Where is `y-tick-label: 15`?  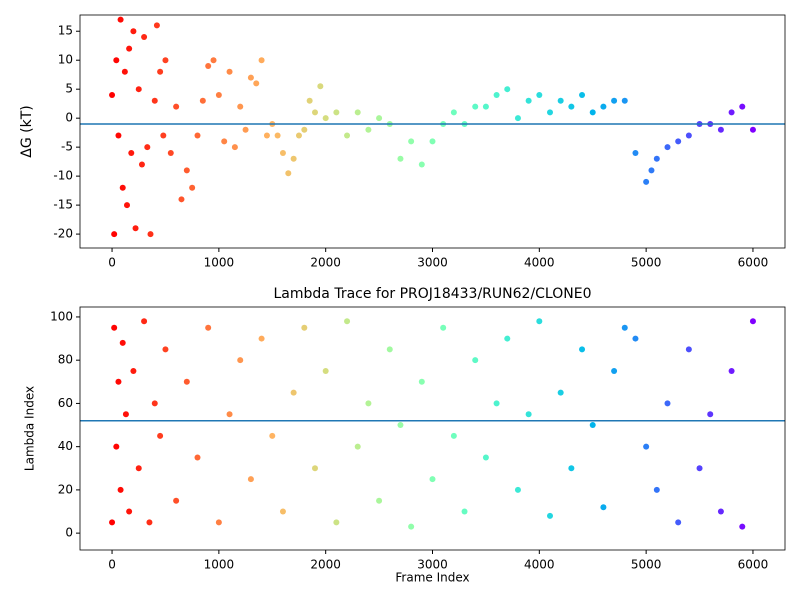 y-tick-label: 15 is located at coordinates (65, 31).